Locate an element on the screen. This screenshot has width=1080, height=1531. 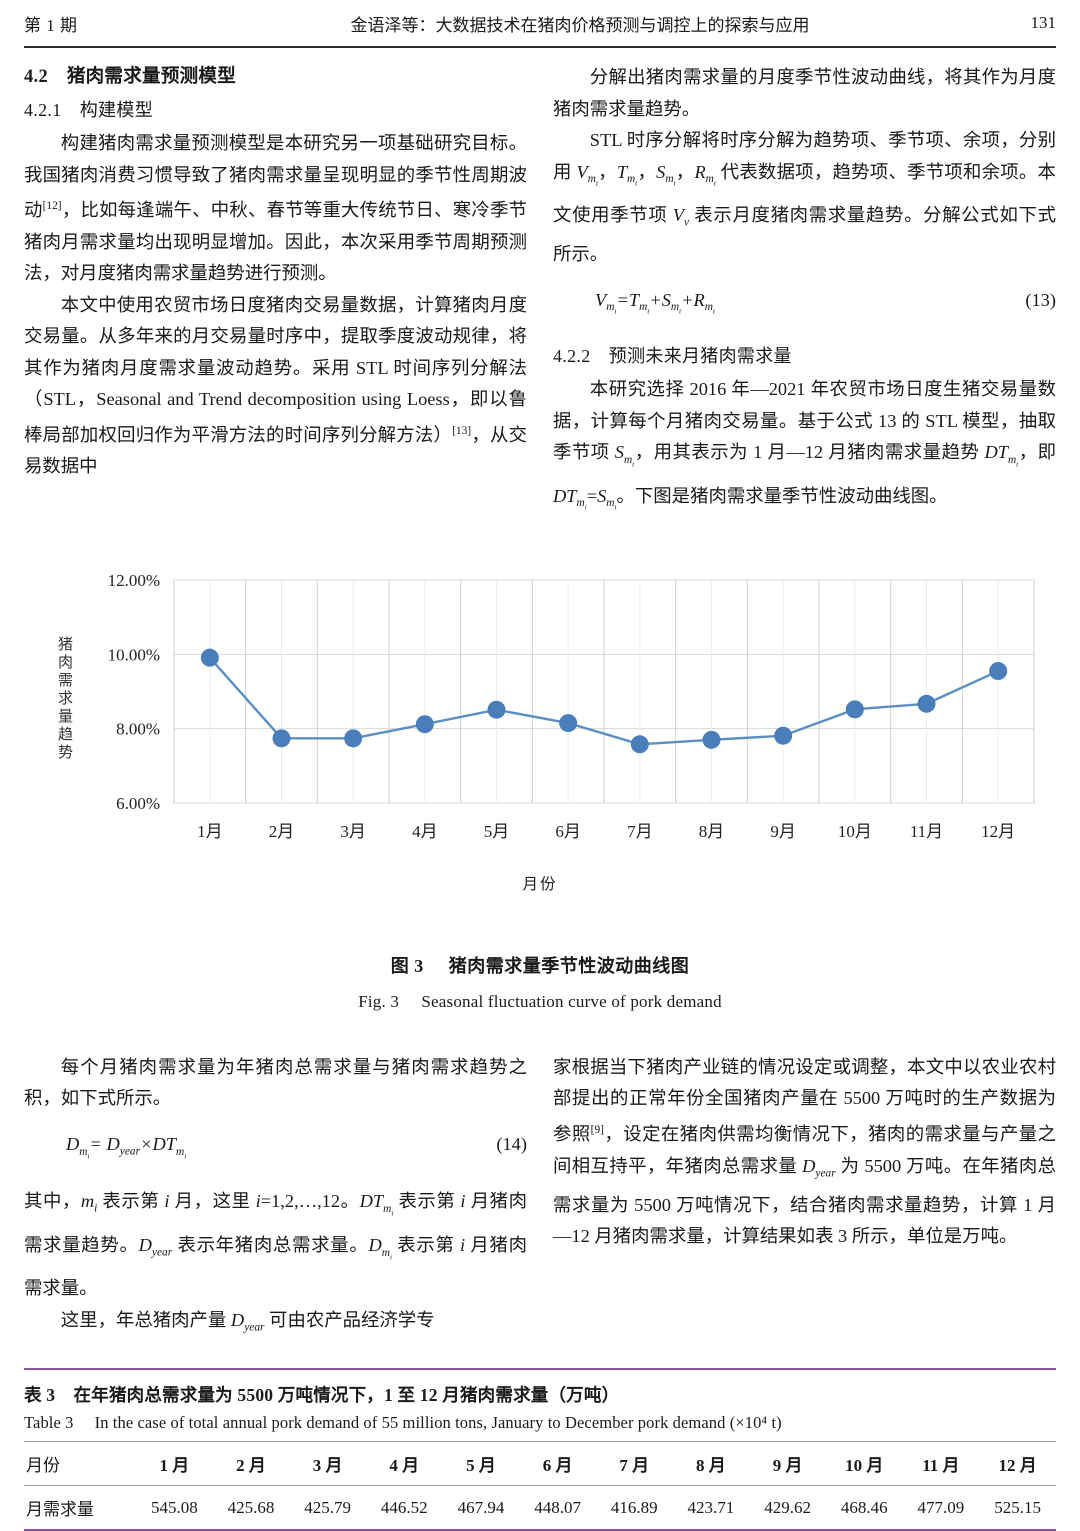
chart-x-tick-label: 11月 is located at coordinates (926, 831).